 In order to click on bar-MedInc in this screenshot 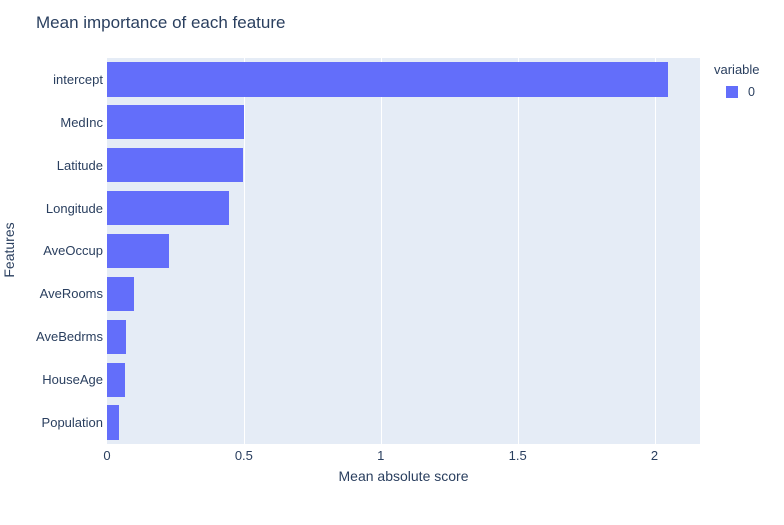, I will do `click(175, 122)`.